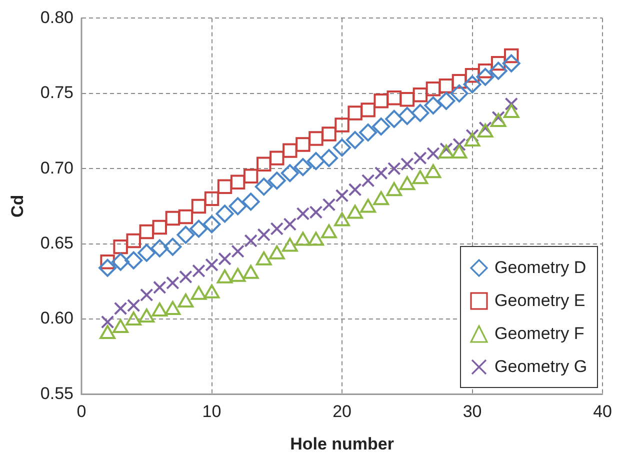 The image size is (620, 463). Describe the element at coordinates (472, 412) in the screenshot. I see `x-tick-label: 30` at that location.